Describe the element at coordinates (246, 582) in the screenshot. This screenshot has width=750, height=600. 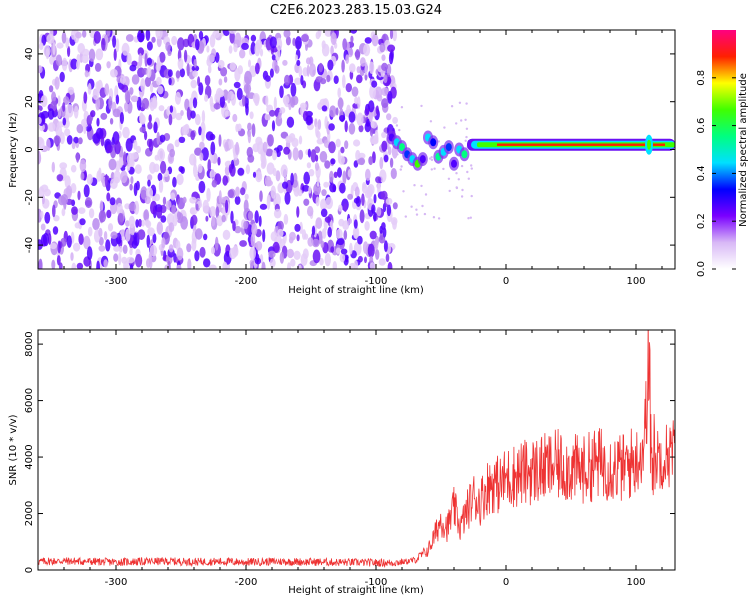
I see `x-tick-label: -200` at that location.